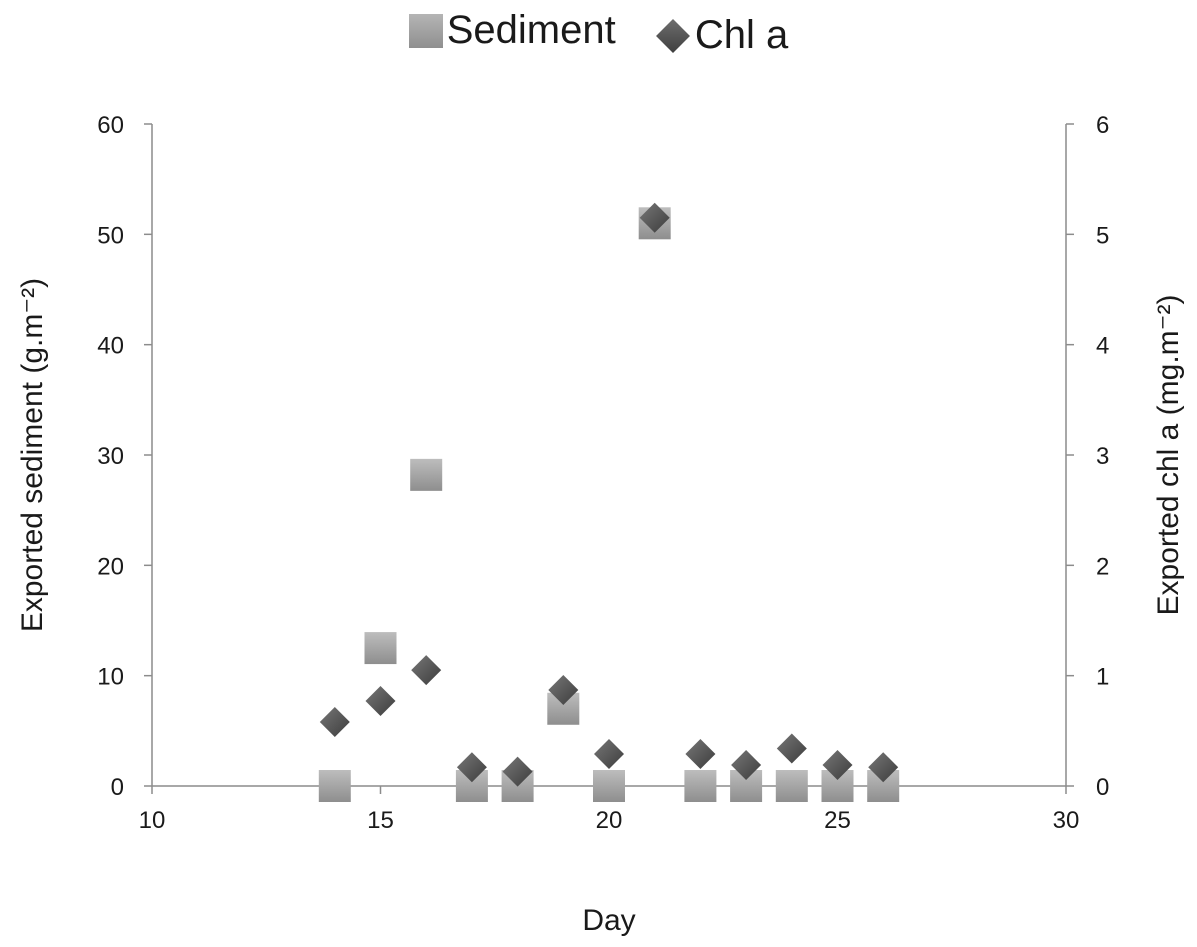  I want to click on y-tick-label: 20, so click(110, 566).